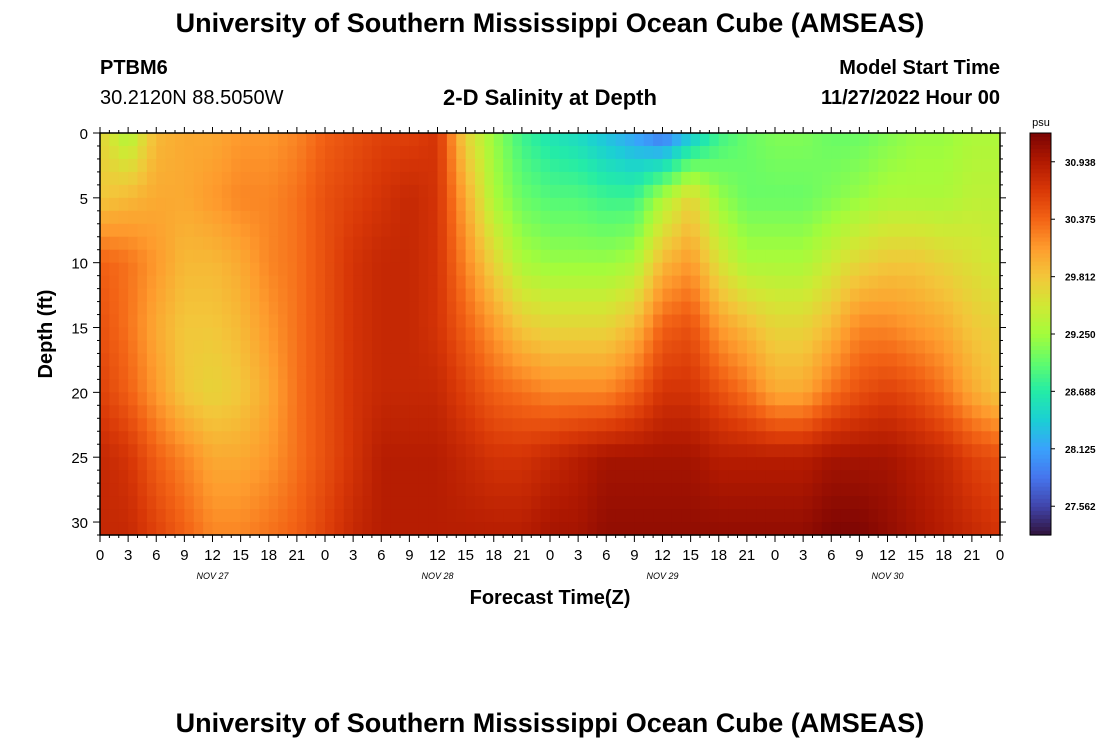  Describe the element at coordinates (887, 555) in the screenshot. I see `x-tick-label: 12` at that location.